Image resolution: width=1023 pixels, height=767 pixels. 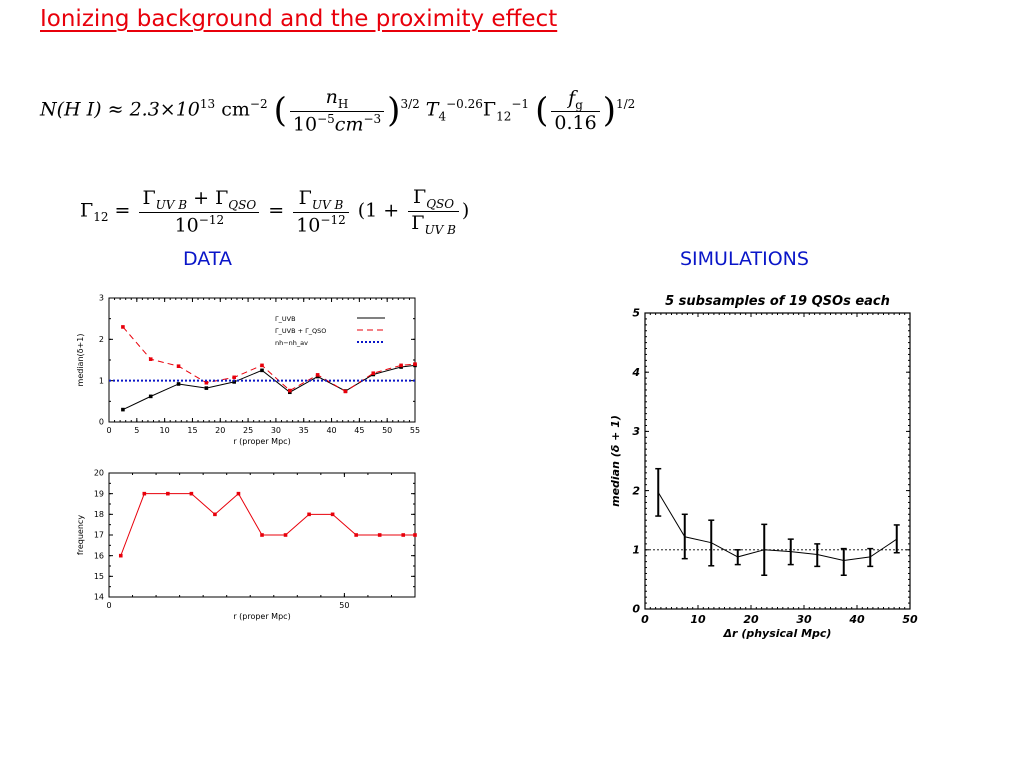 I want to click on x-tick-label: 15, so click(x=192, y=430).